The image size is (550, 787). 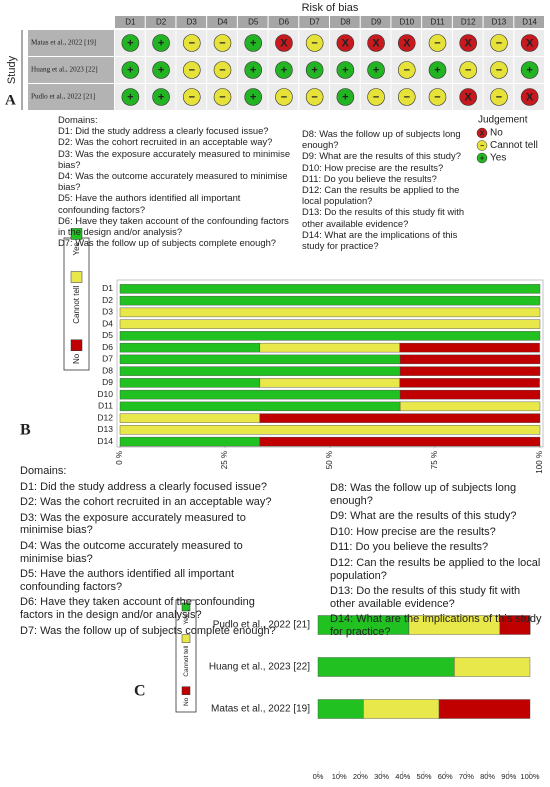 What do you see at coordinates (107, 312) in the screenshot?
I see `category-label: D3` at bounding box center [107, 312].